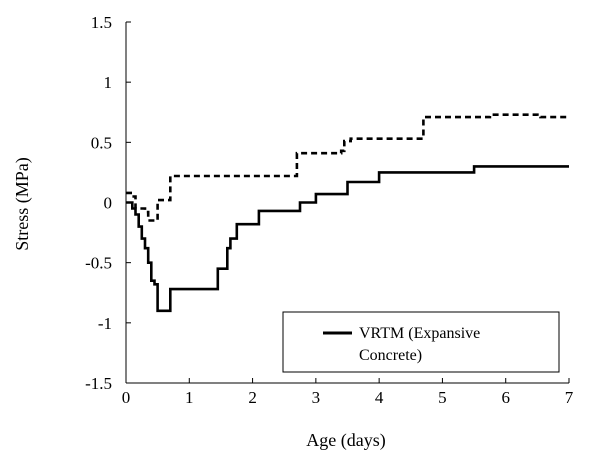 The width and height of the screenshot is (600, 466). Describe the element at coordinates (22, 204) in the screenshot. I see `y-axis-label: Stress (MPa)` at that location.